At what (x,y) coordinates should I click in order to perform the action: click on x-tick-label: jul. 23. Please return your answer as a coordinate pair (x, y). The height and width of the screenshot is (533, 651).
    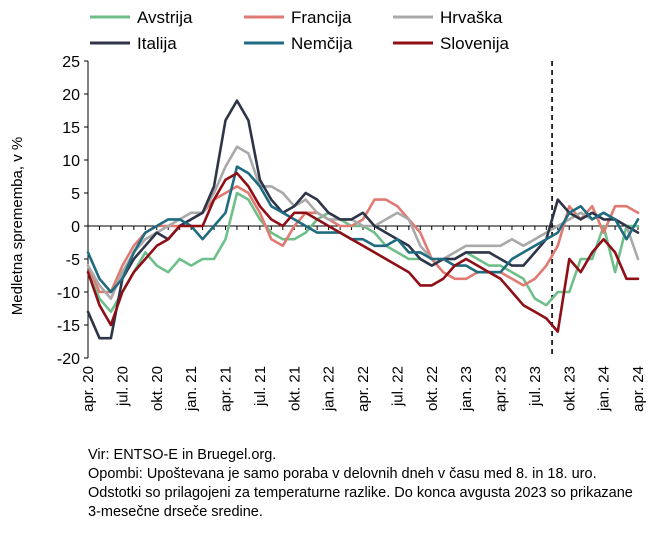
    Looking at the image, I should click on (535, 386).